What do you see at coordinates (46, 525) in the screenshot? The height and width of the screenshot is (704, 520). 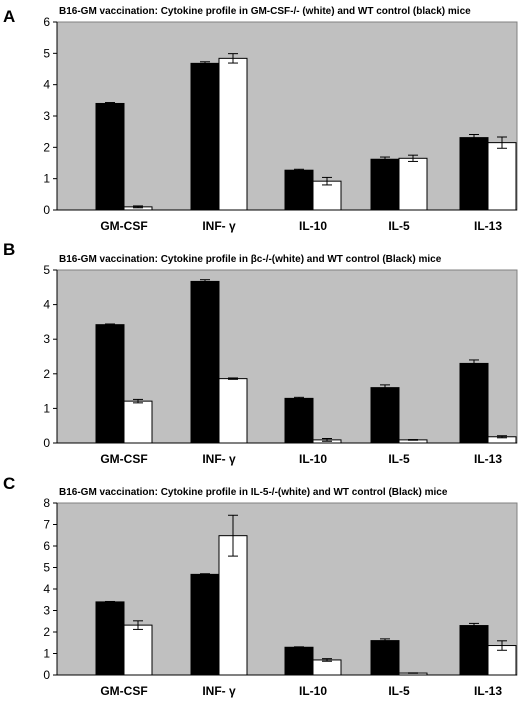 I see `y-tick-label: 7` at bounding box center [46, 525].